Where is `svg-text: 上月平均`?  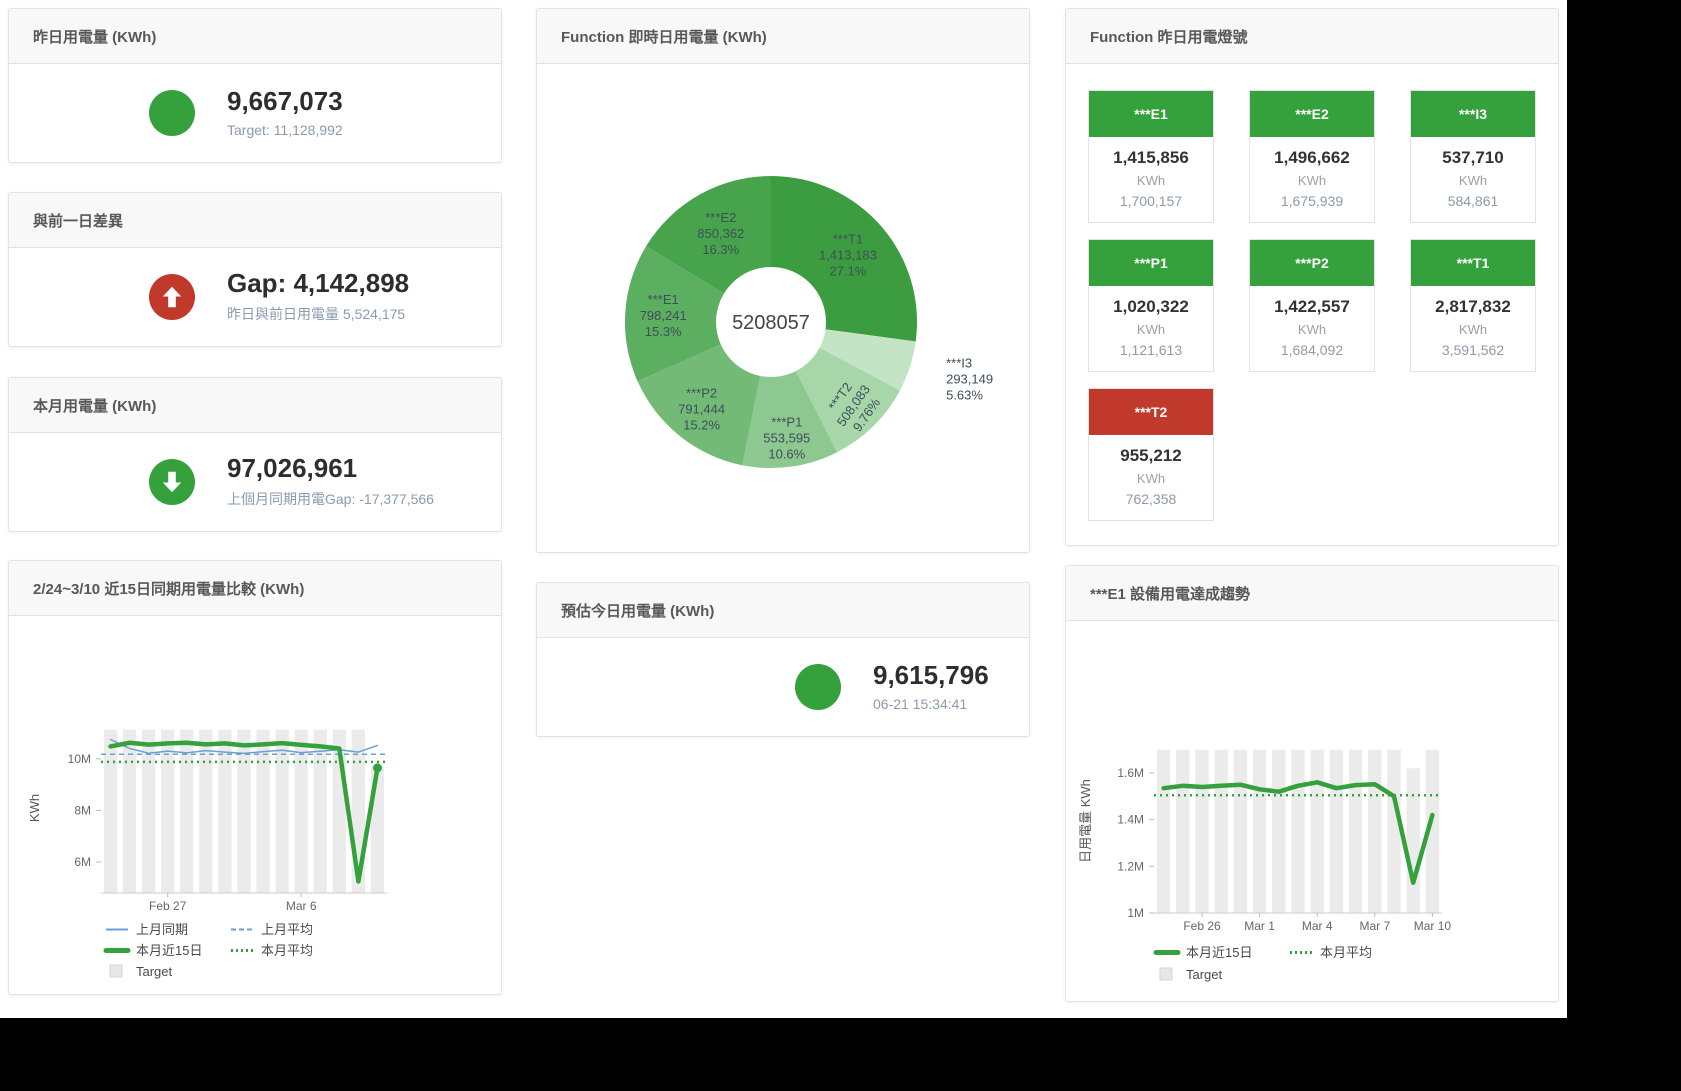 svg-text: 上月平均 is located at coordinates (287, 929).